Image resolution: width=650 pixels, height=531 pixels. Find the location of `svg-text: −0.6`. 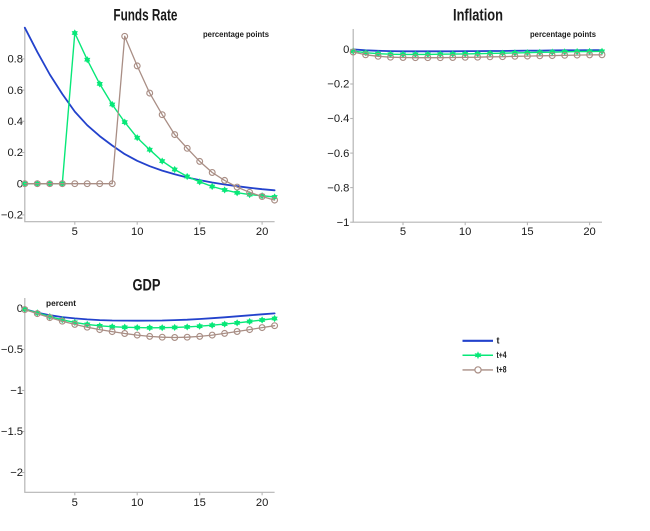

svg-text: −0.6 is located at coordinates (338, 154).